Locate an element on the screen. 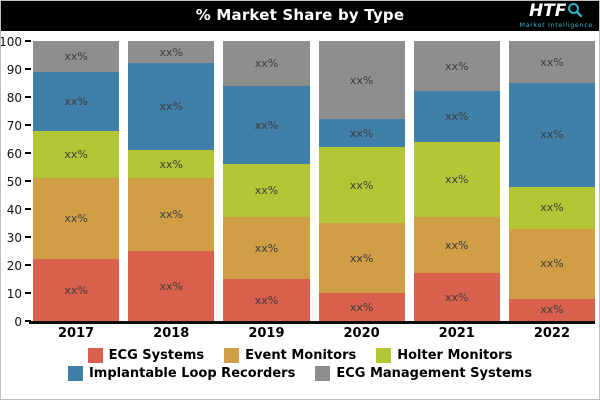  y-tick-label: 10 is located at coordinates (14, 294).